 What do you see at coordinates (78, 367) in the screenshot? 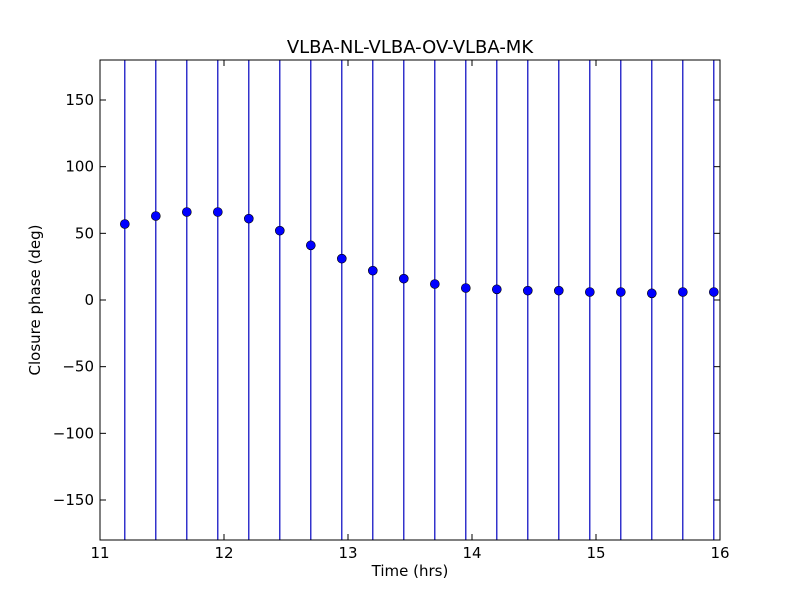
I see `y-tick-label: −50` at bounding box center [78, 367].